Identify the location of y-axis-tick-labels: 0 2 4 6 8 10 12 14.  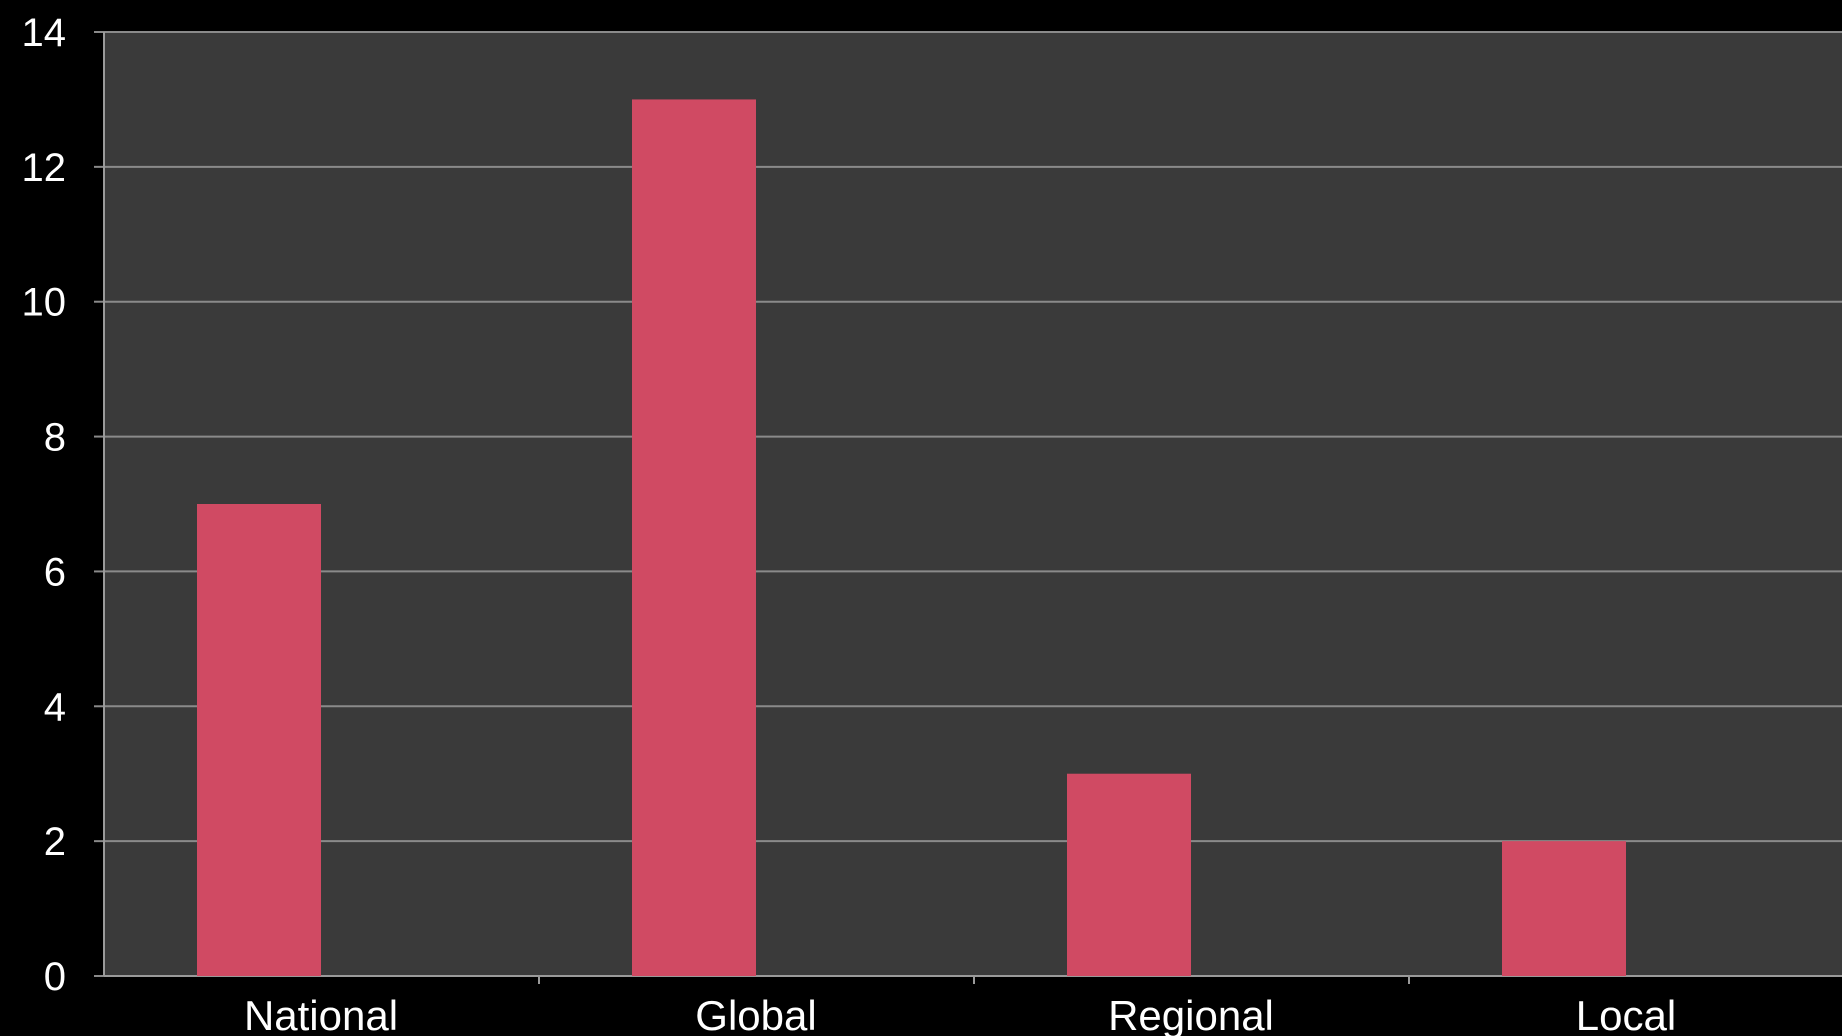
(44, 505).